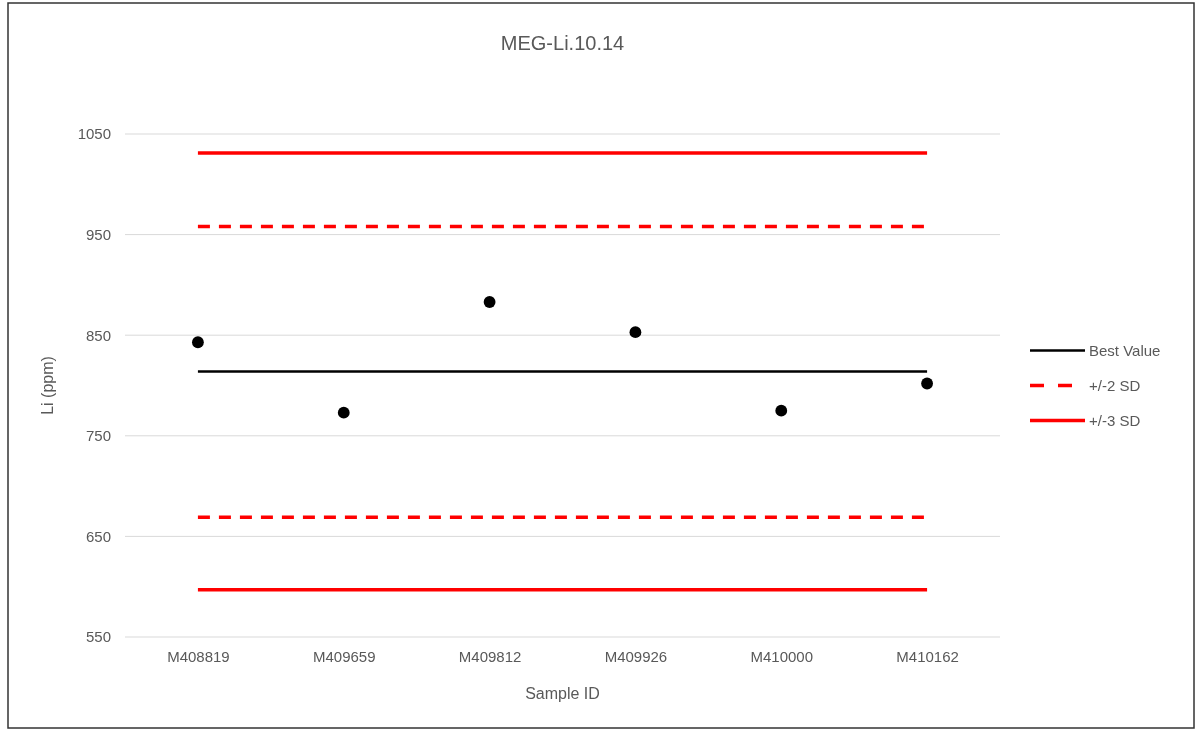 The width and height of the screenshot is (1202, 731). Describe the element at coordinates (94, 134) in the screenshot. I see `y-tick-label: 1050` at that location.